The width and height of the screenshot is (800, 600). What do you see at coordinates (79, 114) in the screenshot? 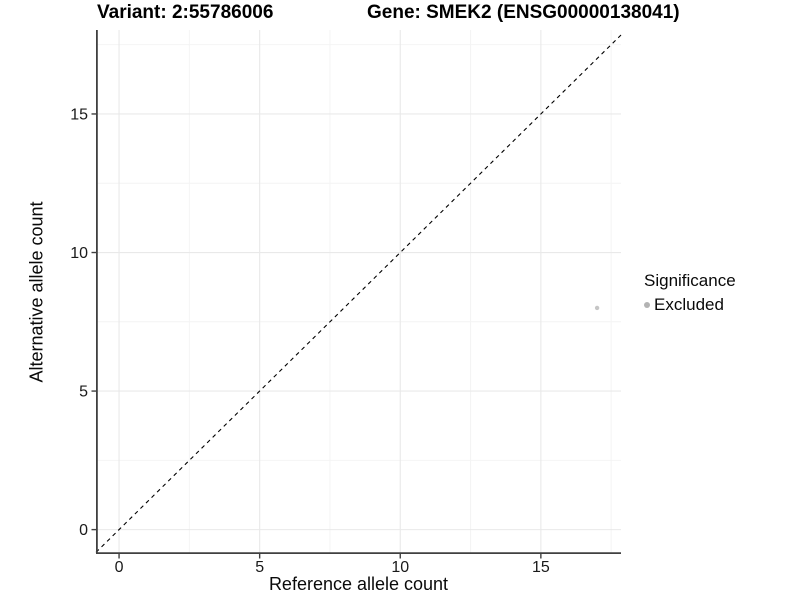
I see `y-tick-label: 15` at bounding box center [79, 114].